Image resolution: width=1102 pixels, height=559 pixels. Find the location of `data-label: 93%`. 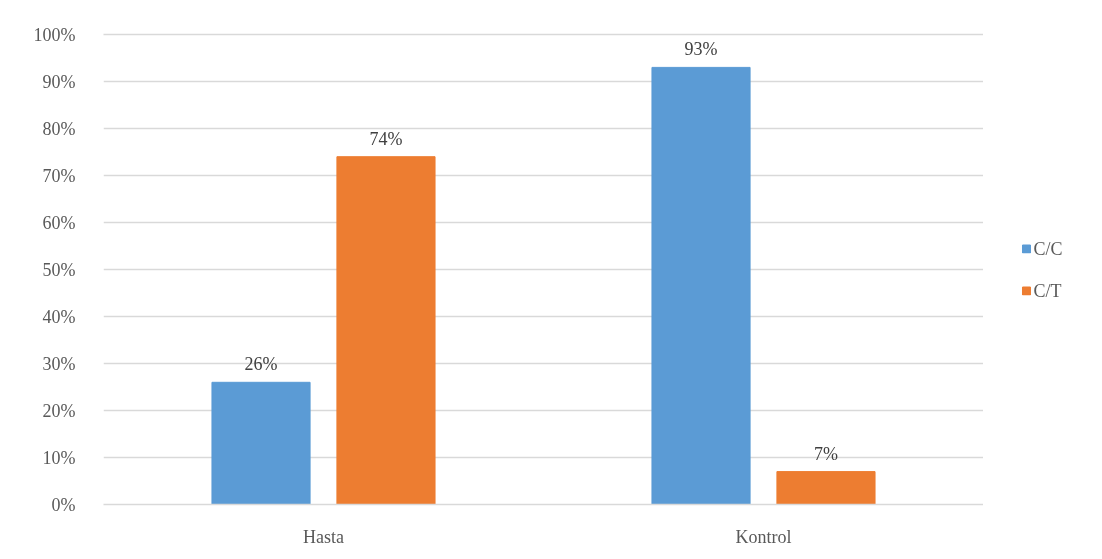

data-label: 93% is located at coordinates (701, 49).